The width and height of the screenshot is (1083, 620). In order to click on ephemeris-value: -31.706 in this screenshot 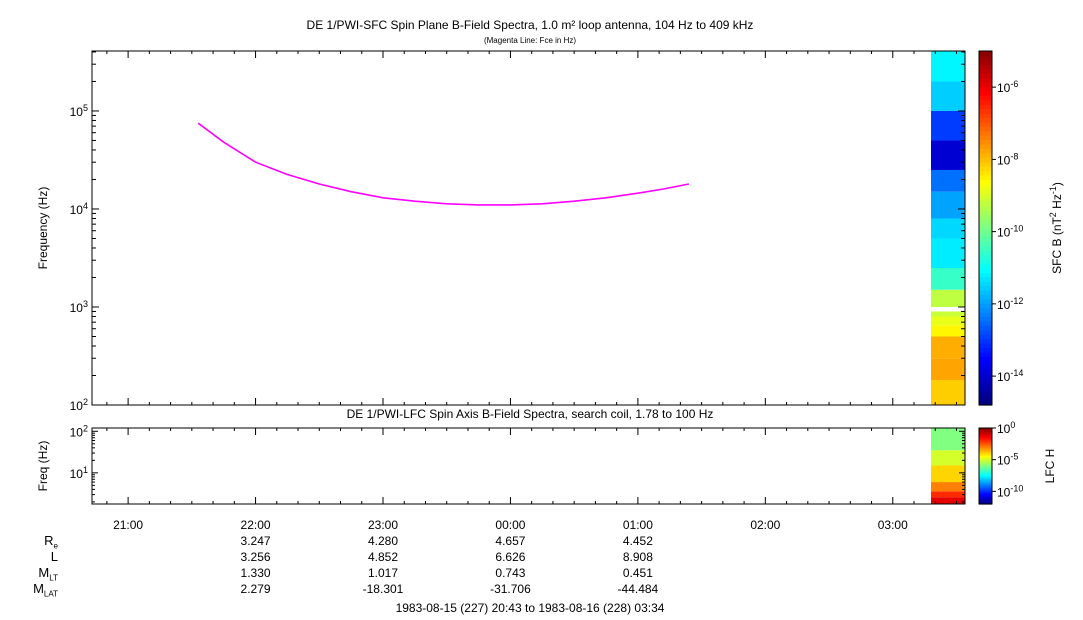, I will do `click(510, 589)`.